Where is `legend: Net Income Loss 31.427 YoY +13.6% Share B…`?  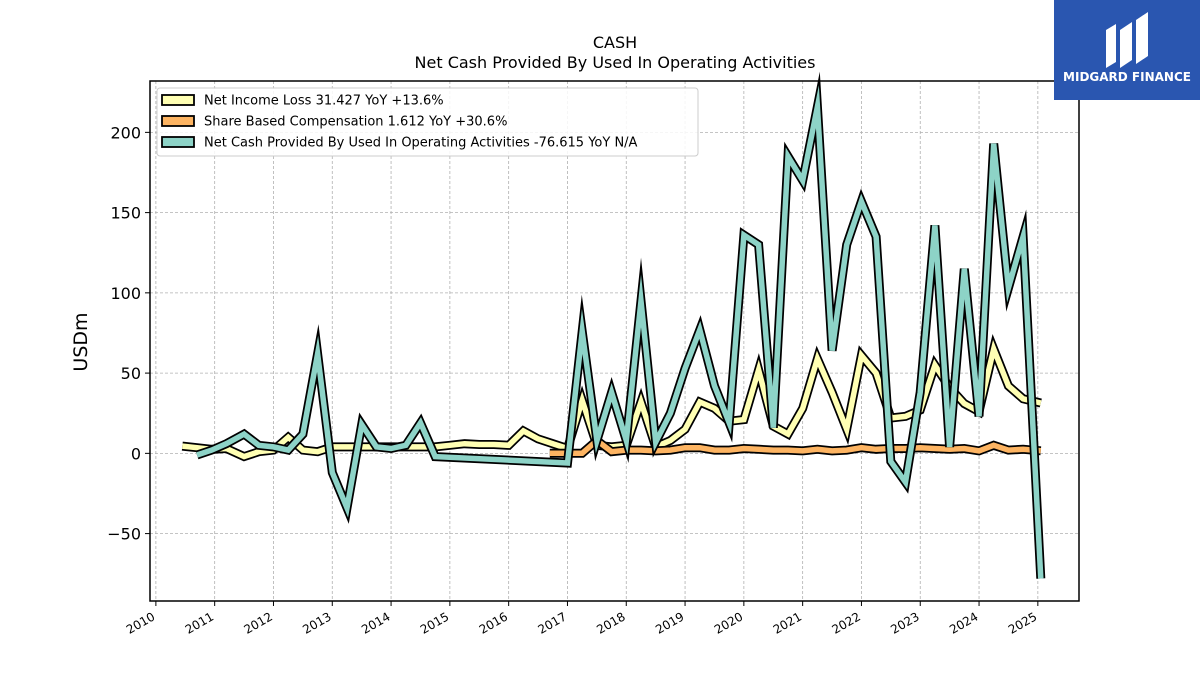 legend: Net Income Loss 31.427 YoY +13.6% Share B… is located at coordinates (427, 122).